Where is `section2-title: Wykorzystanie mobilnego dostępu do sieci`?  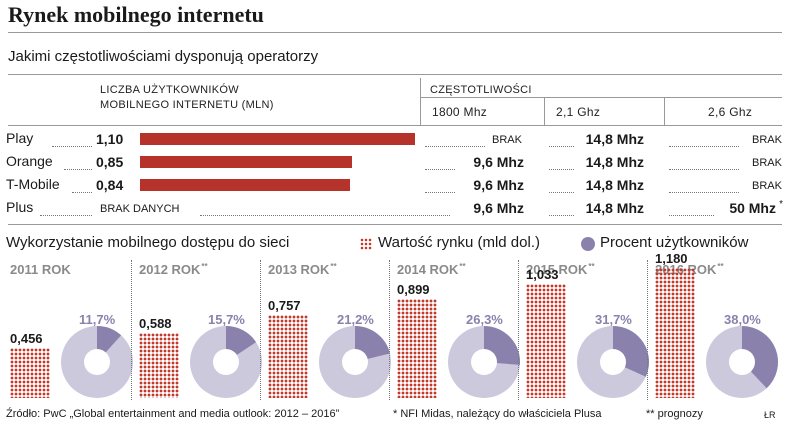
section2-title: Wykorzystanie mobilnego dostępu do sieci is located at coordinates (148, 242).